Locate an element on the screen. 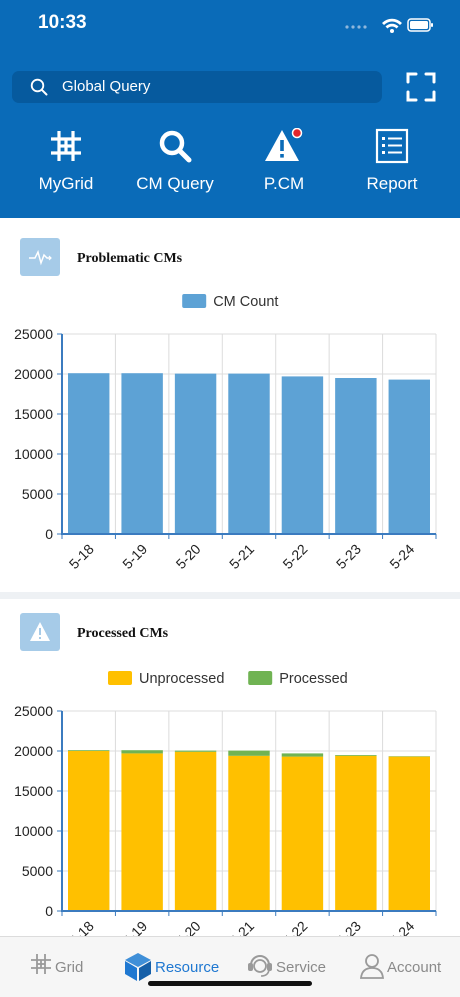  section-divider is located at coordinates (230, 595).